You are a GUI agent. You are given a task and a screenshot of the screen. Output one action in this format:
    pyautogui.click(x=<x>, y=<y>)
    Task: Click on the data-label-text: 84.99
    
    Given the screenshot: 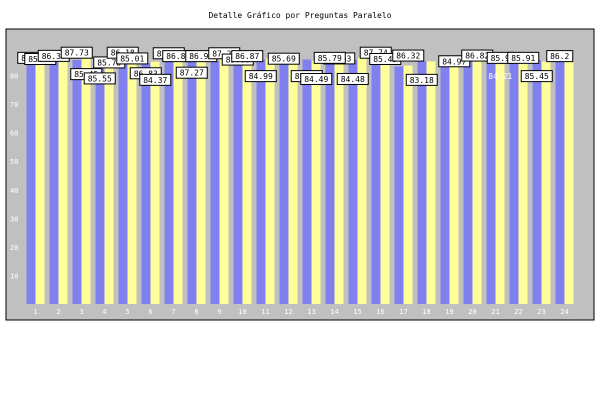 What is the action you would take?
    pyautogui.click(x=261, y=76)
    